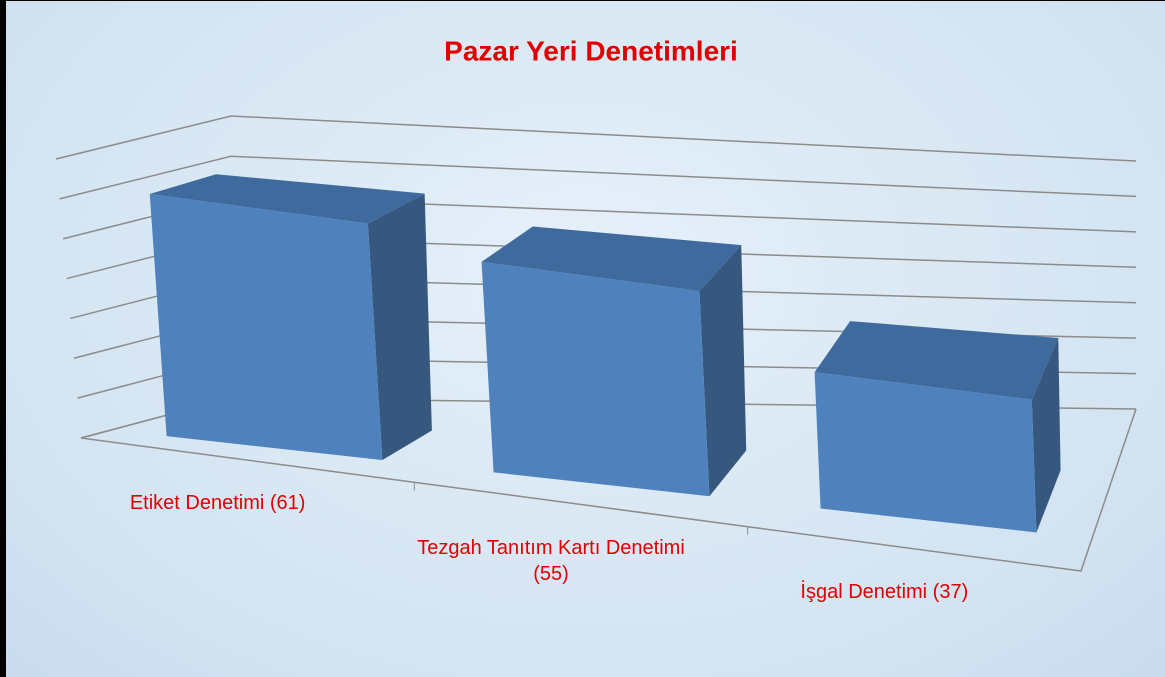  Describe the element at coordinates (217, 503) in the screenshot. I see `x-tick-label: Etiket Denetimi (61)` at that location.